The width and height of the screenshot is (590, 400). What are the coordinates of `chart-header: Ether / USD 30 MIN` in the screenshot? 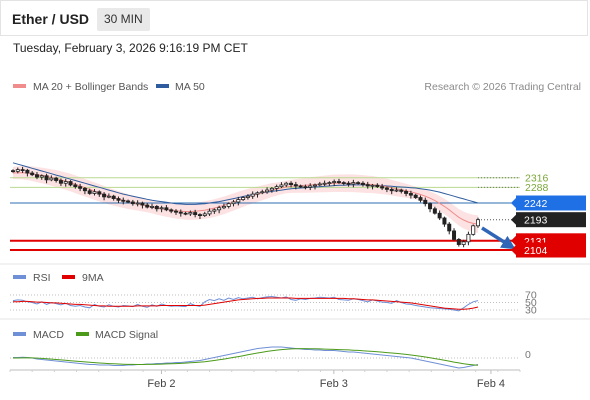 It's located at (294, 18).